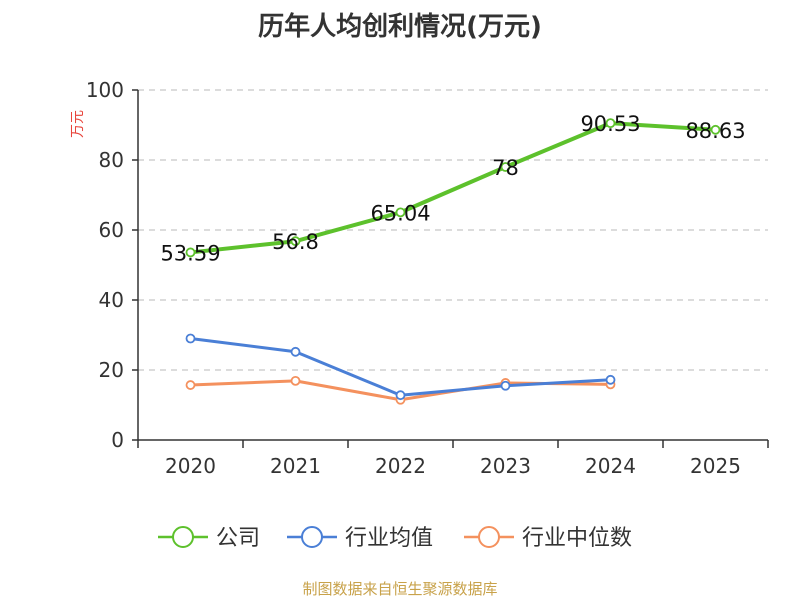  What do you see at coordinates (715, 466) in the screenshot?
I see `x-tick-label: 2025` at bounding box center [715, 466].